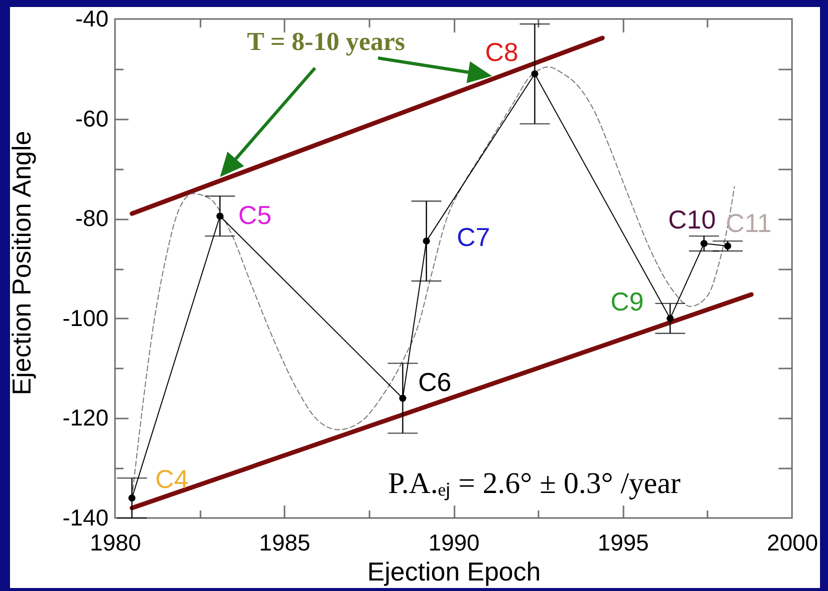  Describe the element at coordinates (85, 417) in the screenshot. I see `y-tick-label: -120` at that location.